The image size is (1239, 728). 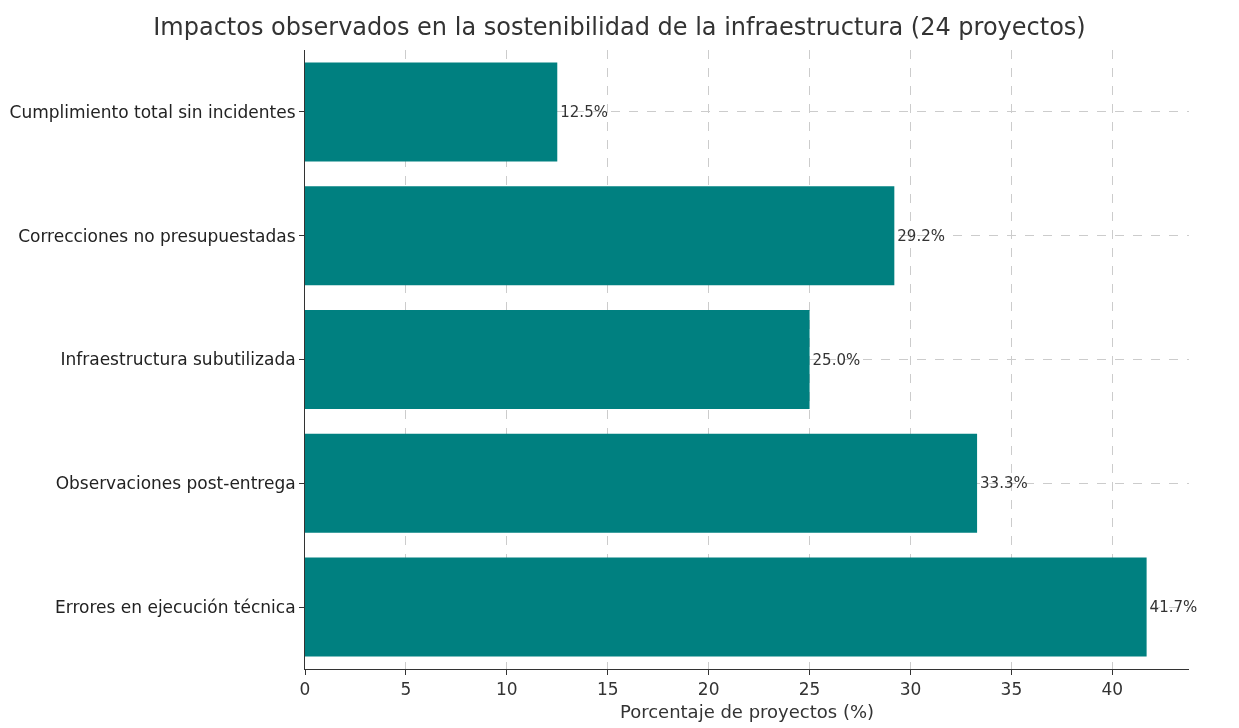 What do you see at coordinates (619, 27) in the screenshot?
I see `chart-title: Impactos observados en la sostenibilidad de la infraestructura (24 proyectos)` at bounding box center [619, 27].